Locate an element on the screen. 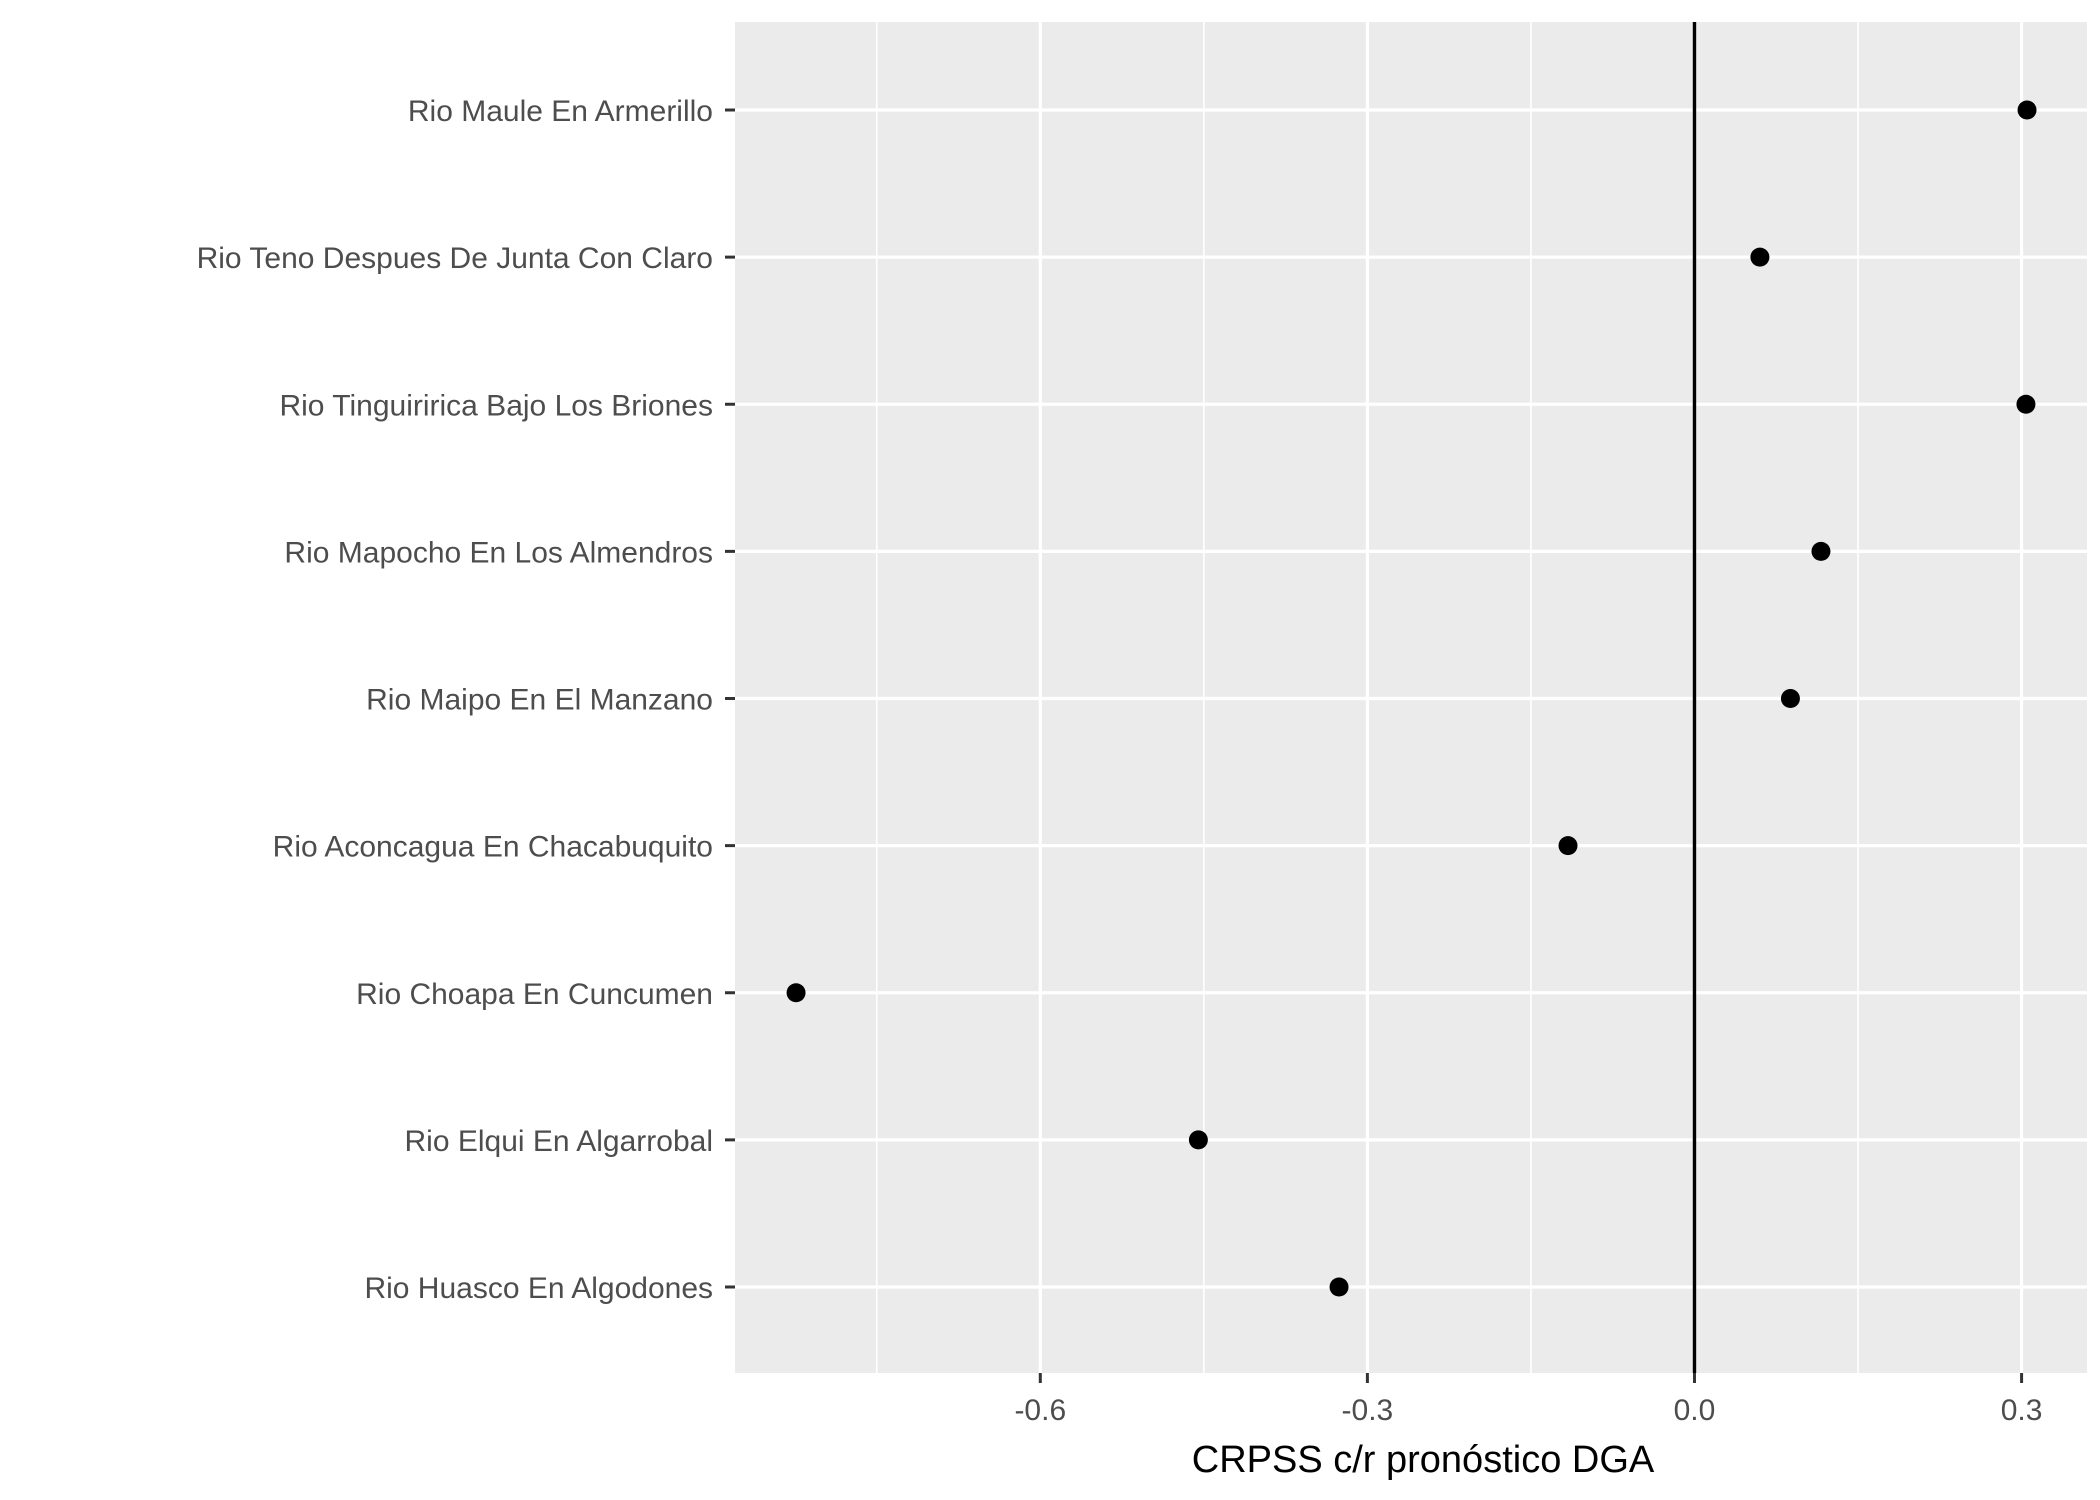 The width and height of the screenshot is (2100, 1500). x-tick-label: 0.3 is located at coordinates (2022, 1410).